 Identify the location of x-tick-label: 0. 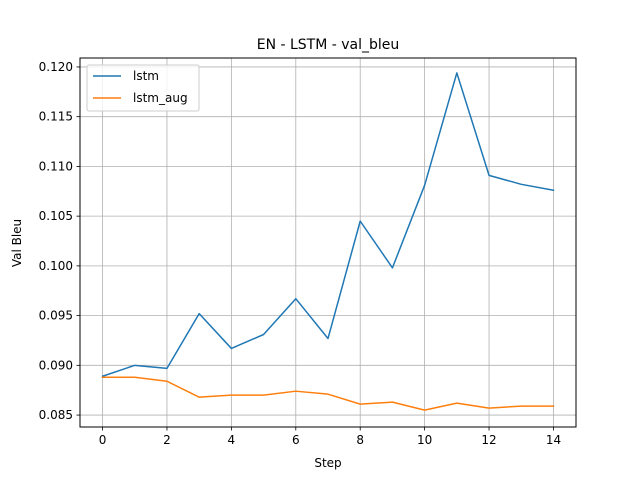
(103, 440).